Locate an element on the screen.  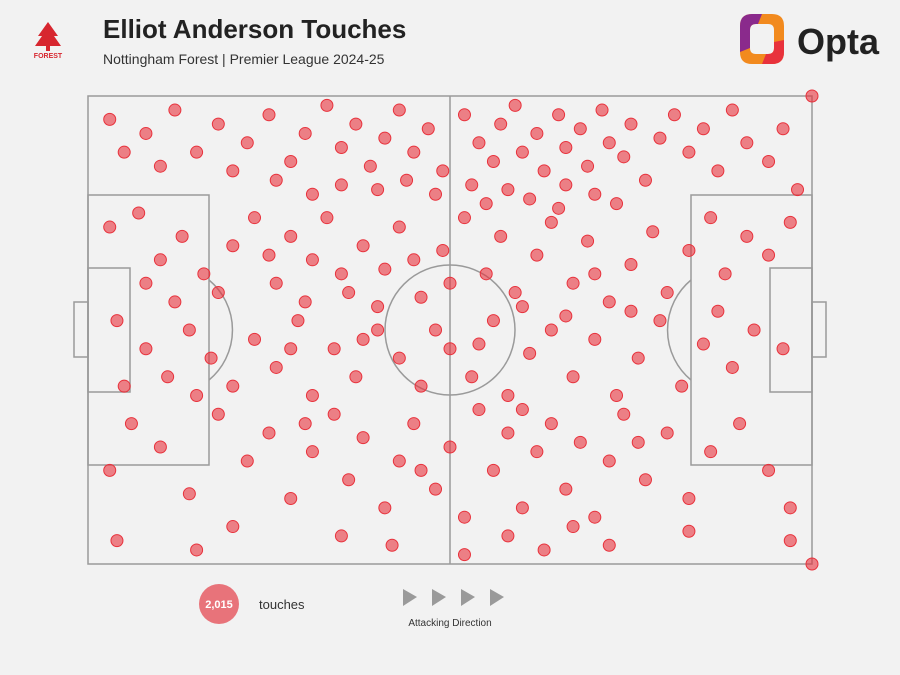
badge-text: FOREST is located at coordinates (48, 56).